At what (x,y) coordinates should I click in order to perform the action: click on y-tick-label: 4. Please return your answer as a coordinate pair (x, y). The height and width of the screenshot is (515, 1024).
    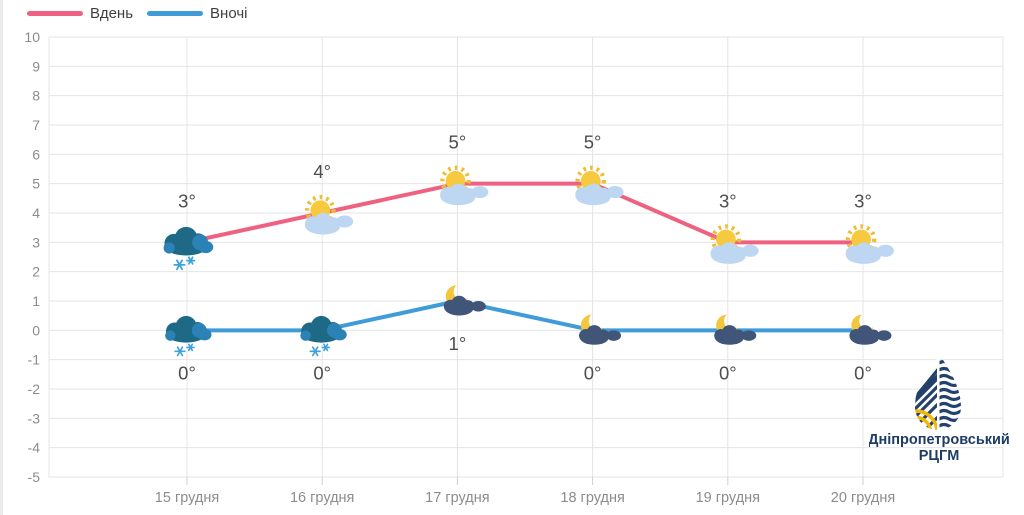
    Looking at the image, I should click on (36, 213).